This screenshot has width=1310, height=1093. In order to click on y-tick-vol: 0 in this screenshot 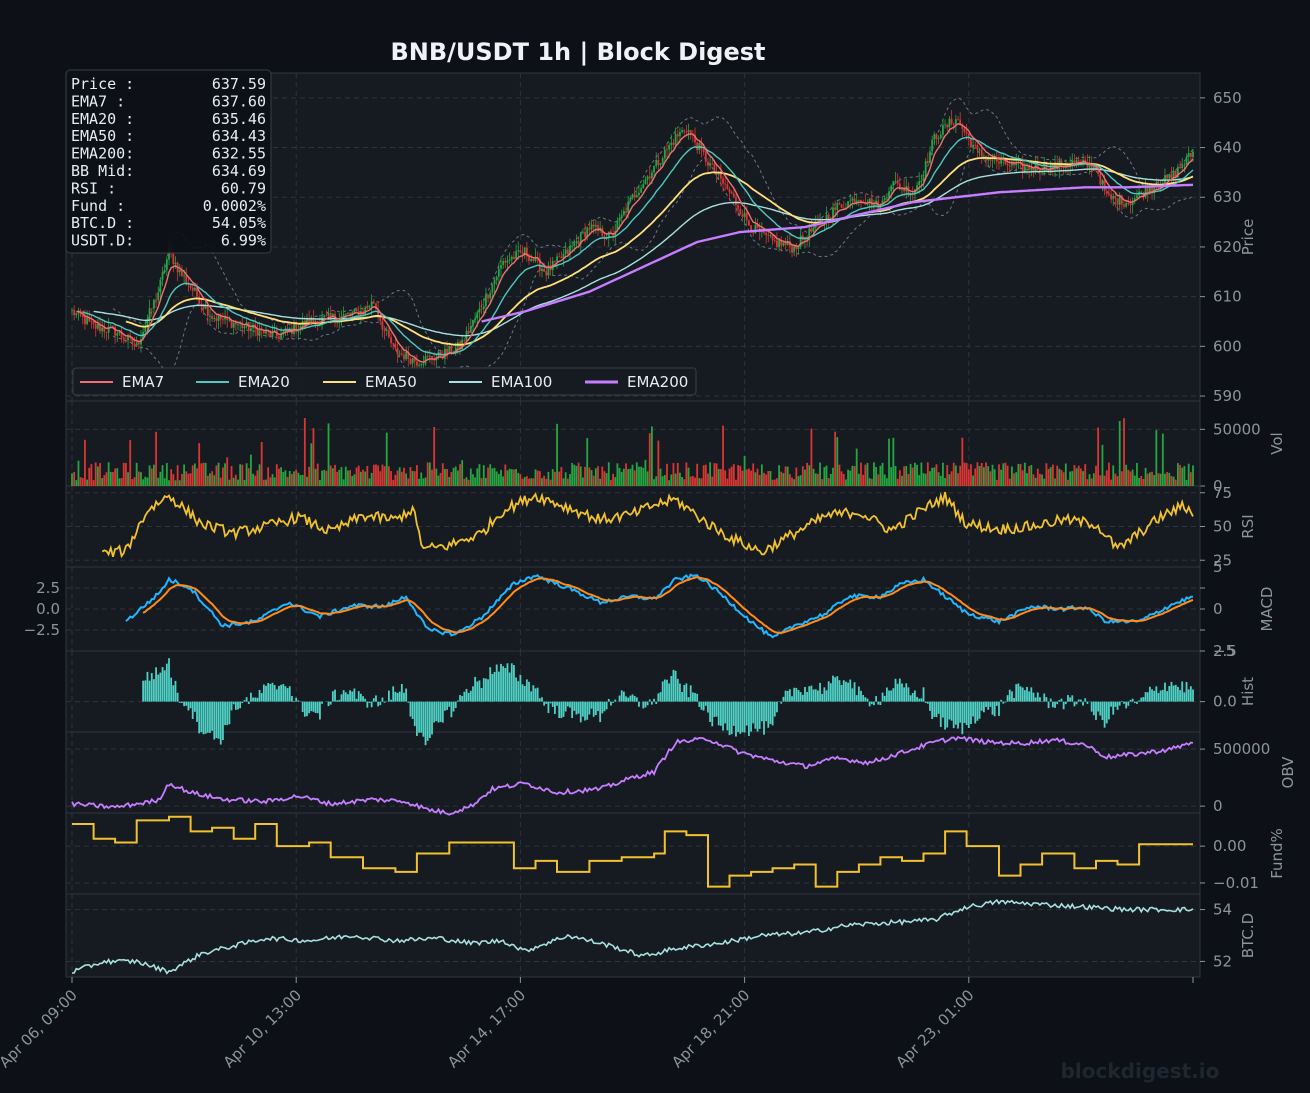, I will do `click(1218, 486)`.